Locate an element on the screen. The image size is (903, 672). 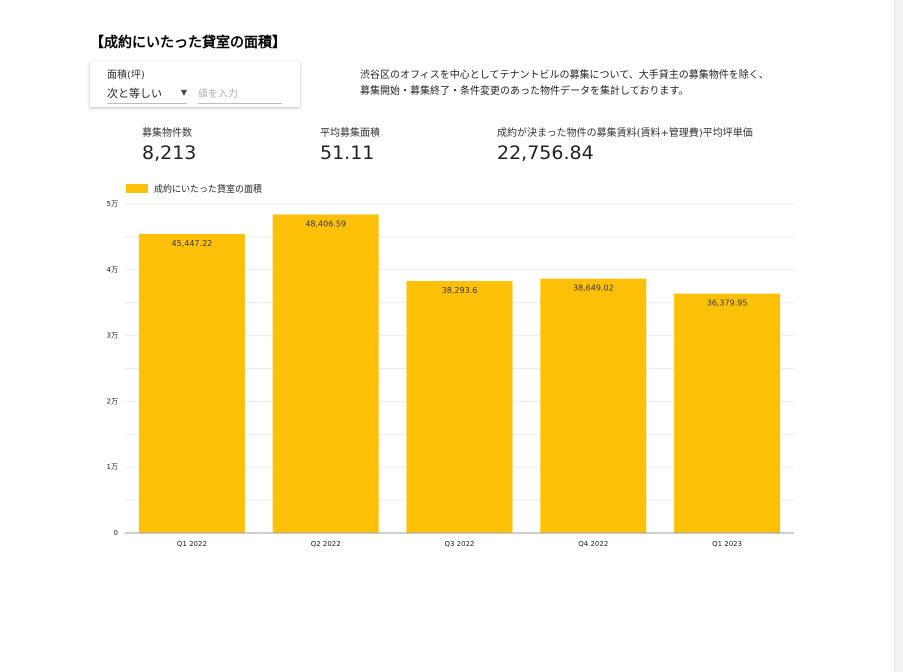
bar-value-label: 36,379.95 is located at coordinates (727, 303).